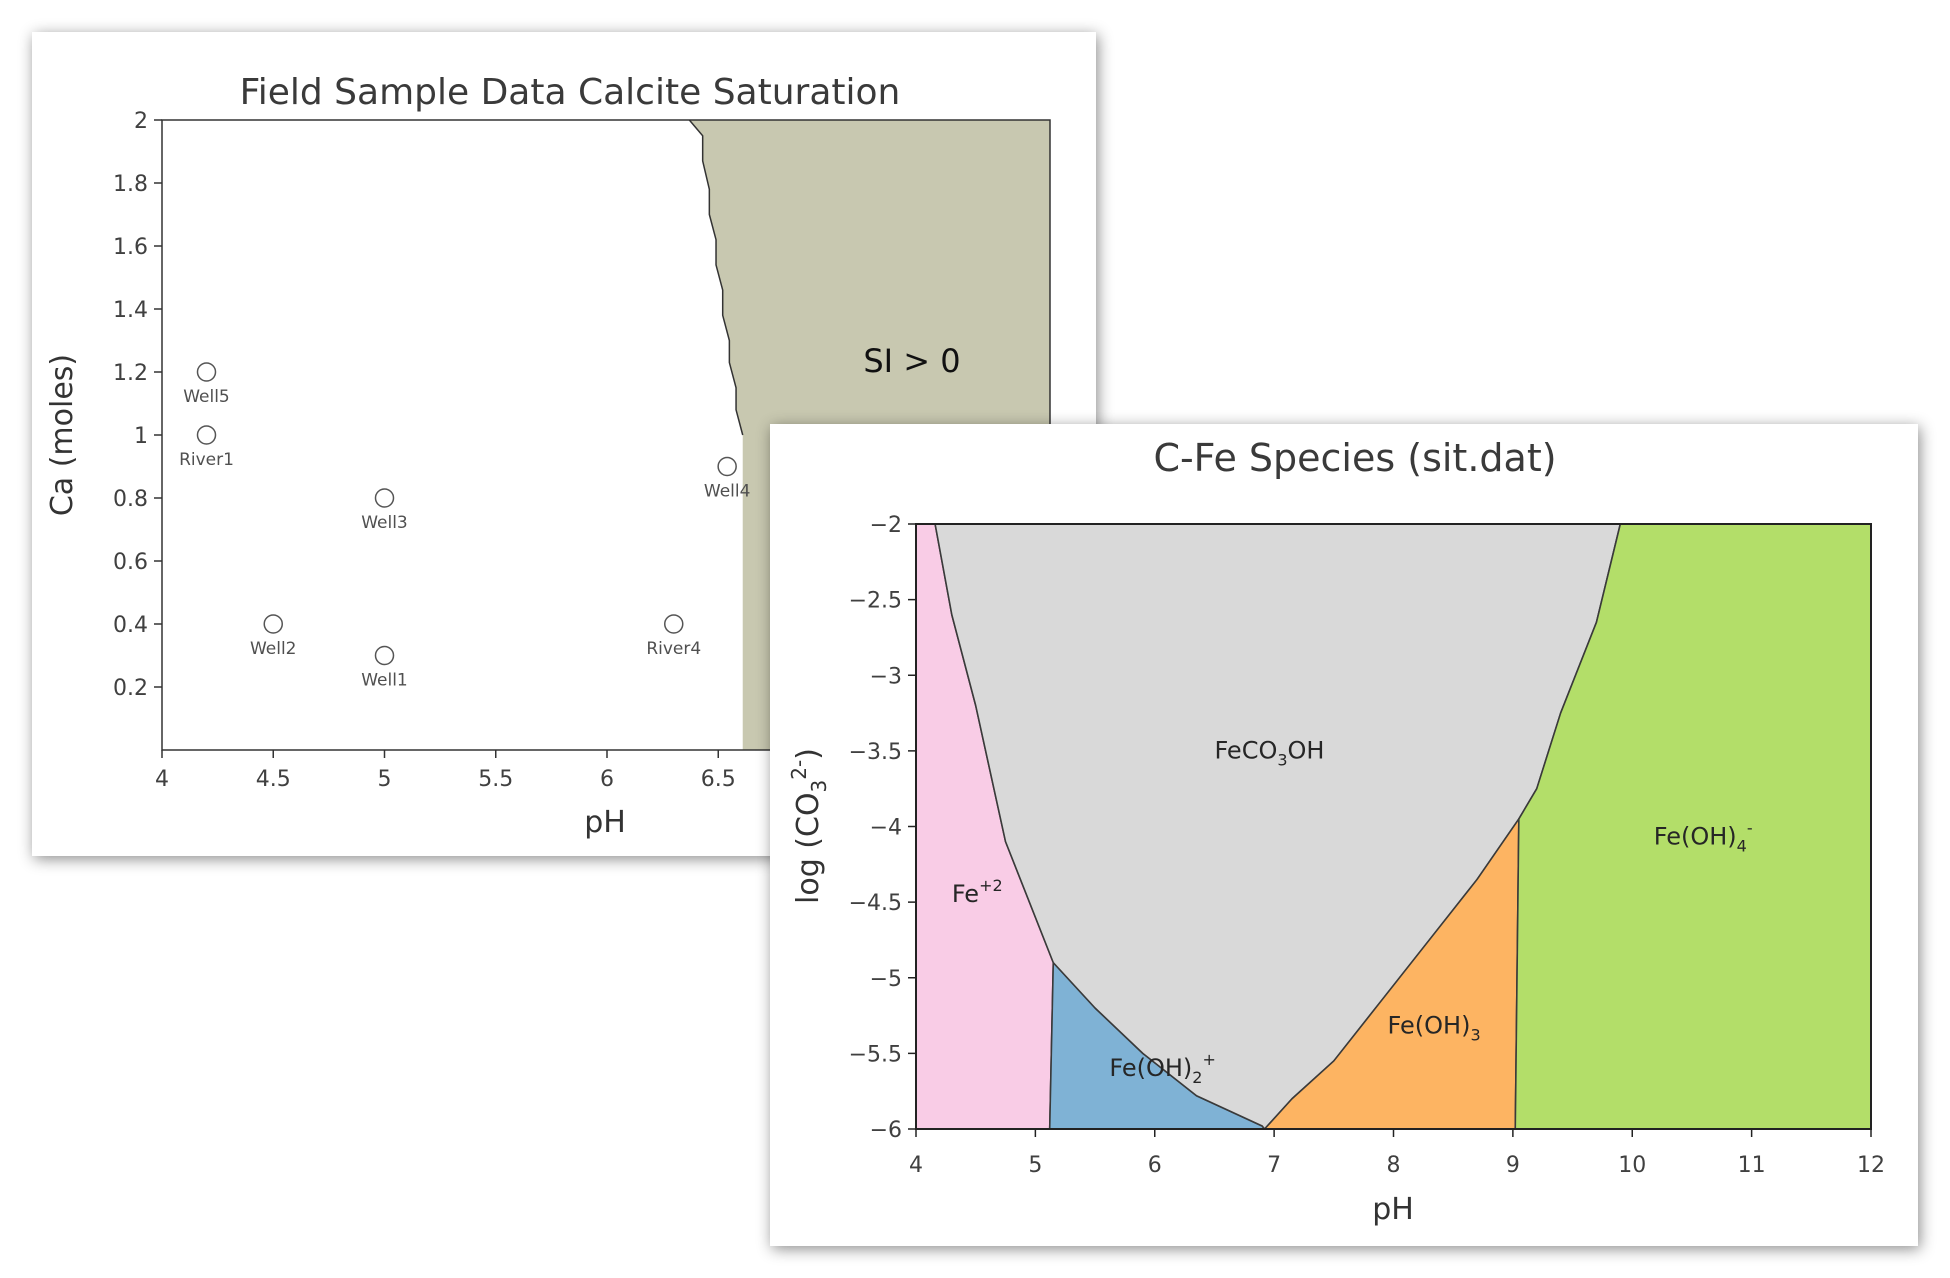 The height and width of the screenshot is (1278, 1950). Describe the element at coordinates (1871, 1165) in the screenshot. I see `x-tick-label: 12` at that location.